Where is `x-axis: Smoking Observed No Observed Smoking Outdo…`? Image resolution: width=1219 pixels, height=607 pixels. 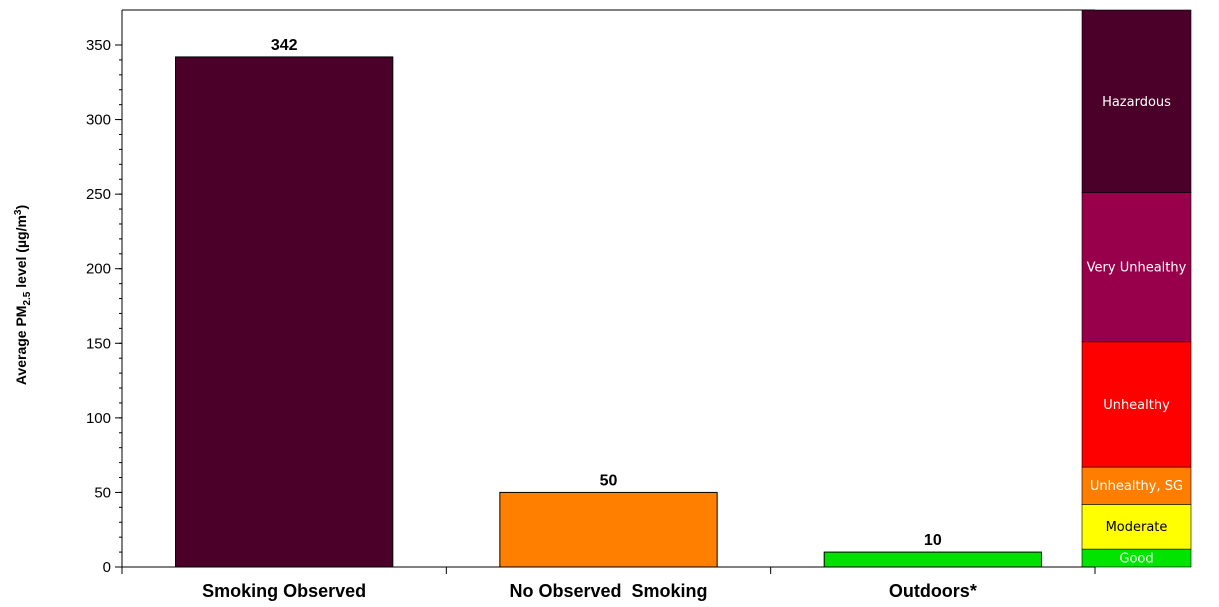 x-axis: Smoking Observed No Observed Smoking Outdo… is located at coordinates (608, 583).